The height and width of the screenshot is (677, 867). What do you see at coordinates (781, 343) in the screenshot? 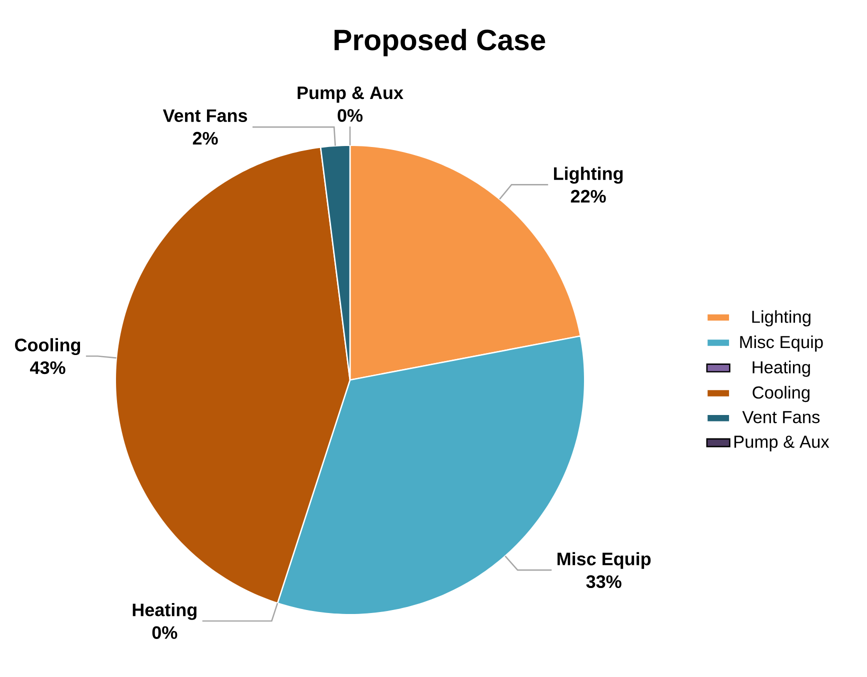
I see `legend-label: Misc Equip` at bounding box center [781, 343].